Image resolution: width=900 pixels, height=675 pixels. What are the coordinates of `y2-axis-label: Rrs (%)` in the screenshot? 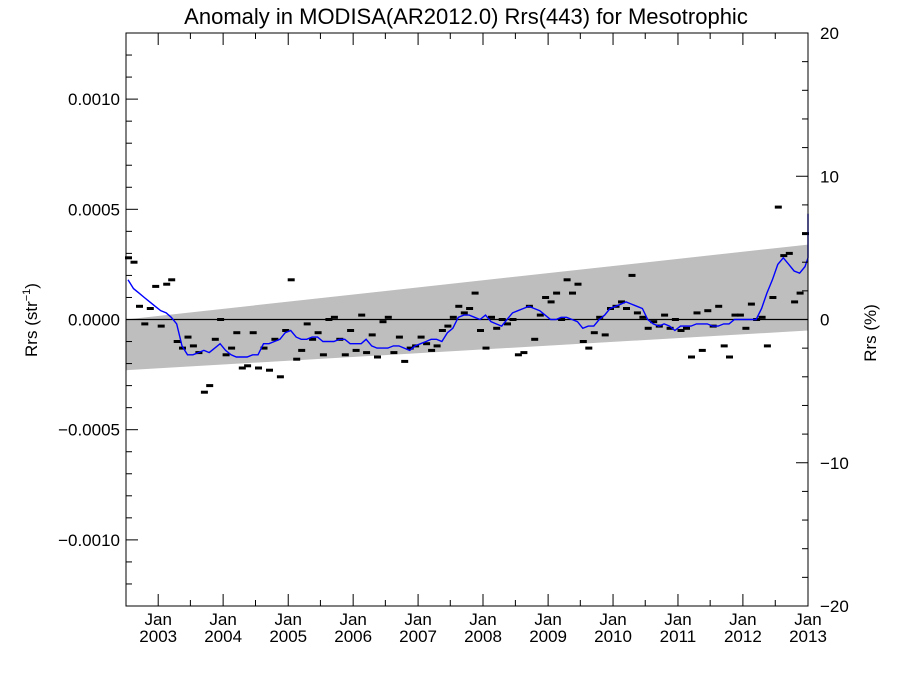 It's located at (870, 333).